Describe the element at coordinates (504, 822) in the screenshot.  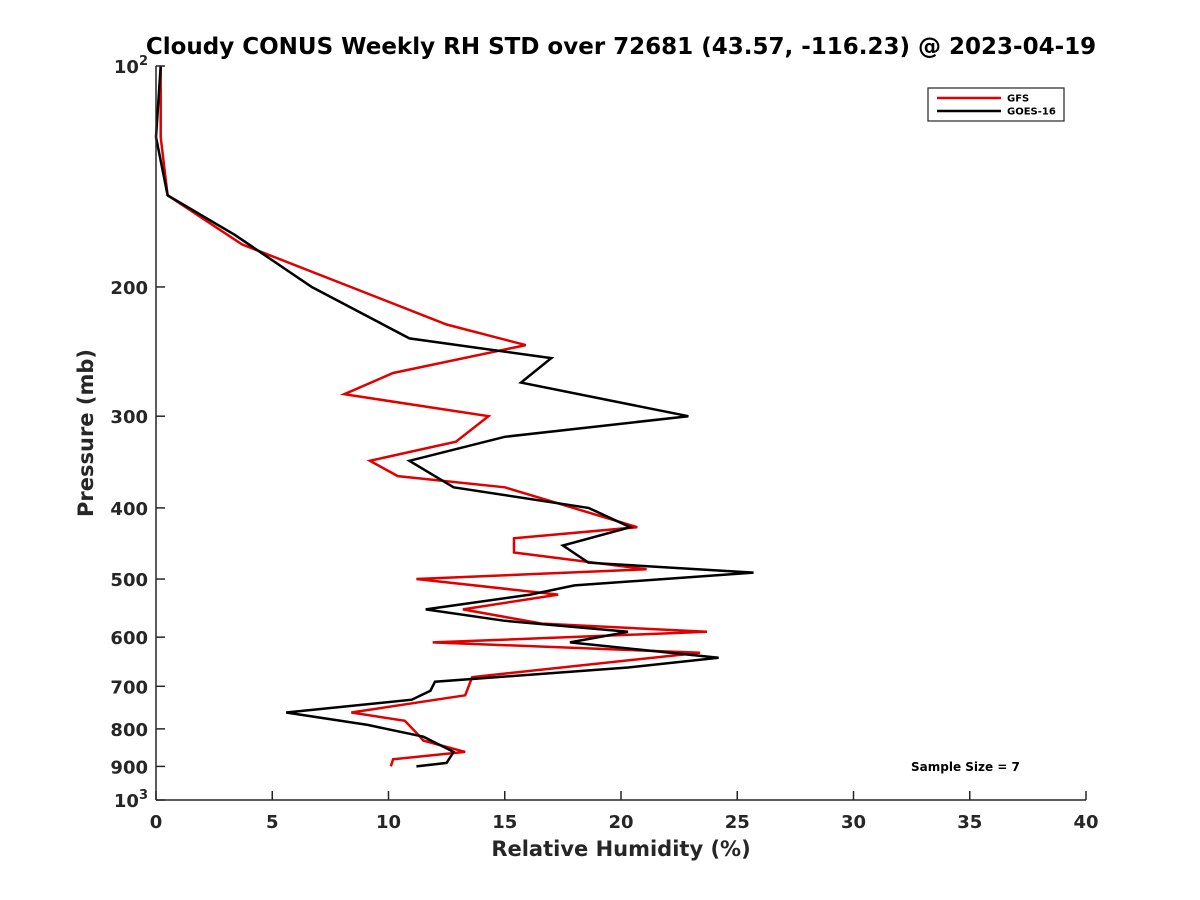
I see `x-tick-label: 15` at that location.